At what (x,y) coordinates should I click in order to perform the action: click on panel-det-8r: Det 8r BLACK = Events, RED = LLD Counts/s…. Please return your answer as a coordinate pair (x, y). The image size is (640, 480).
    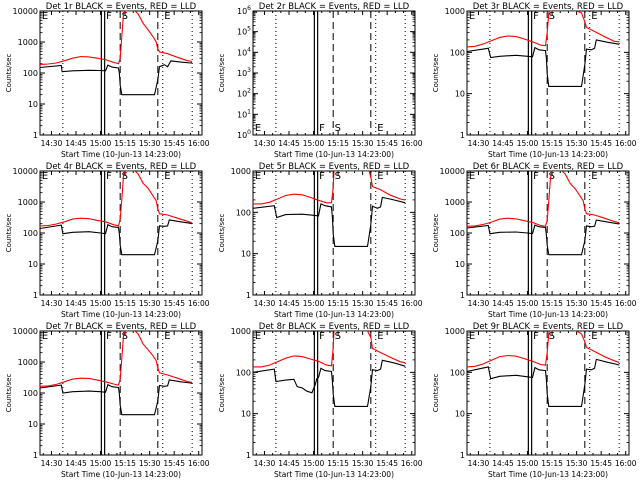
    Looking at the image, I should click on (320, 400).